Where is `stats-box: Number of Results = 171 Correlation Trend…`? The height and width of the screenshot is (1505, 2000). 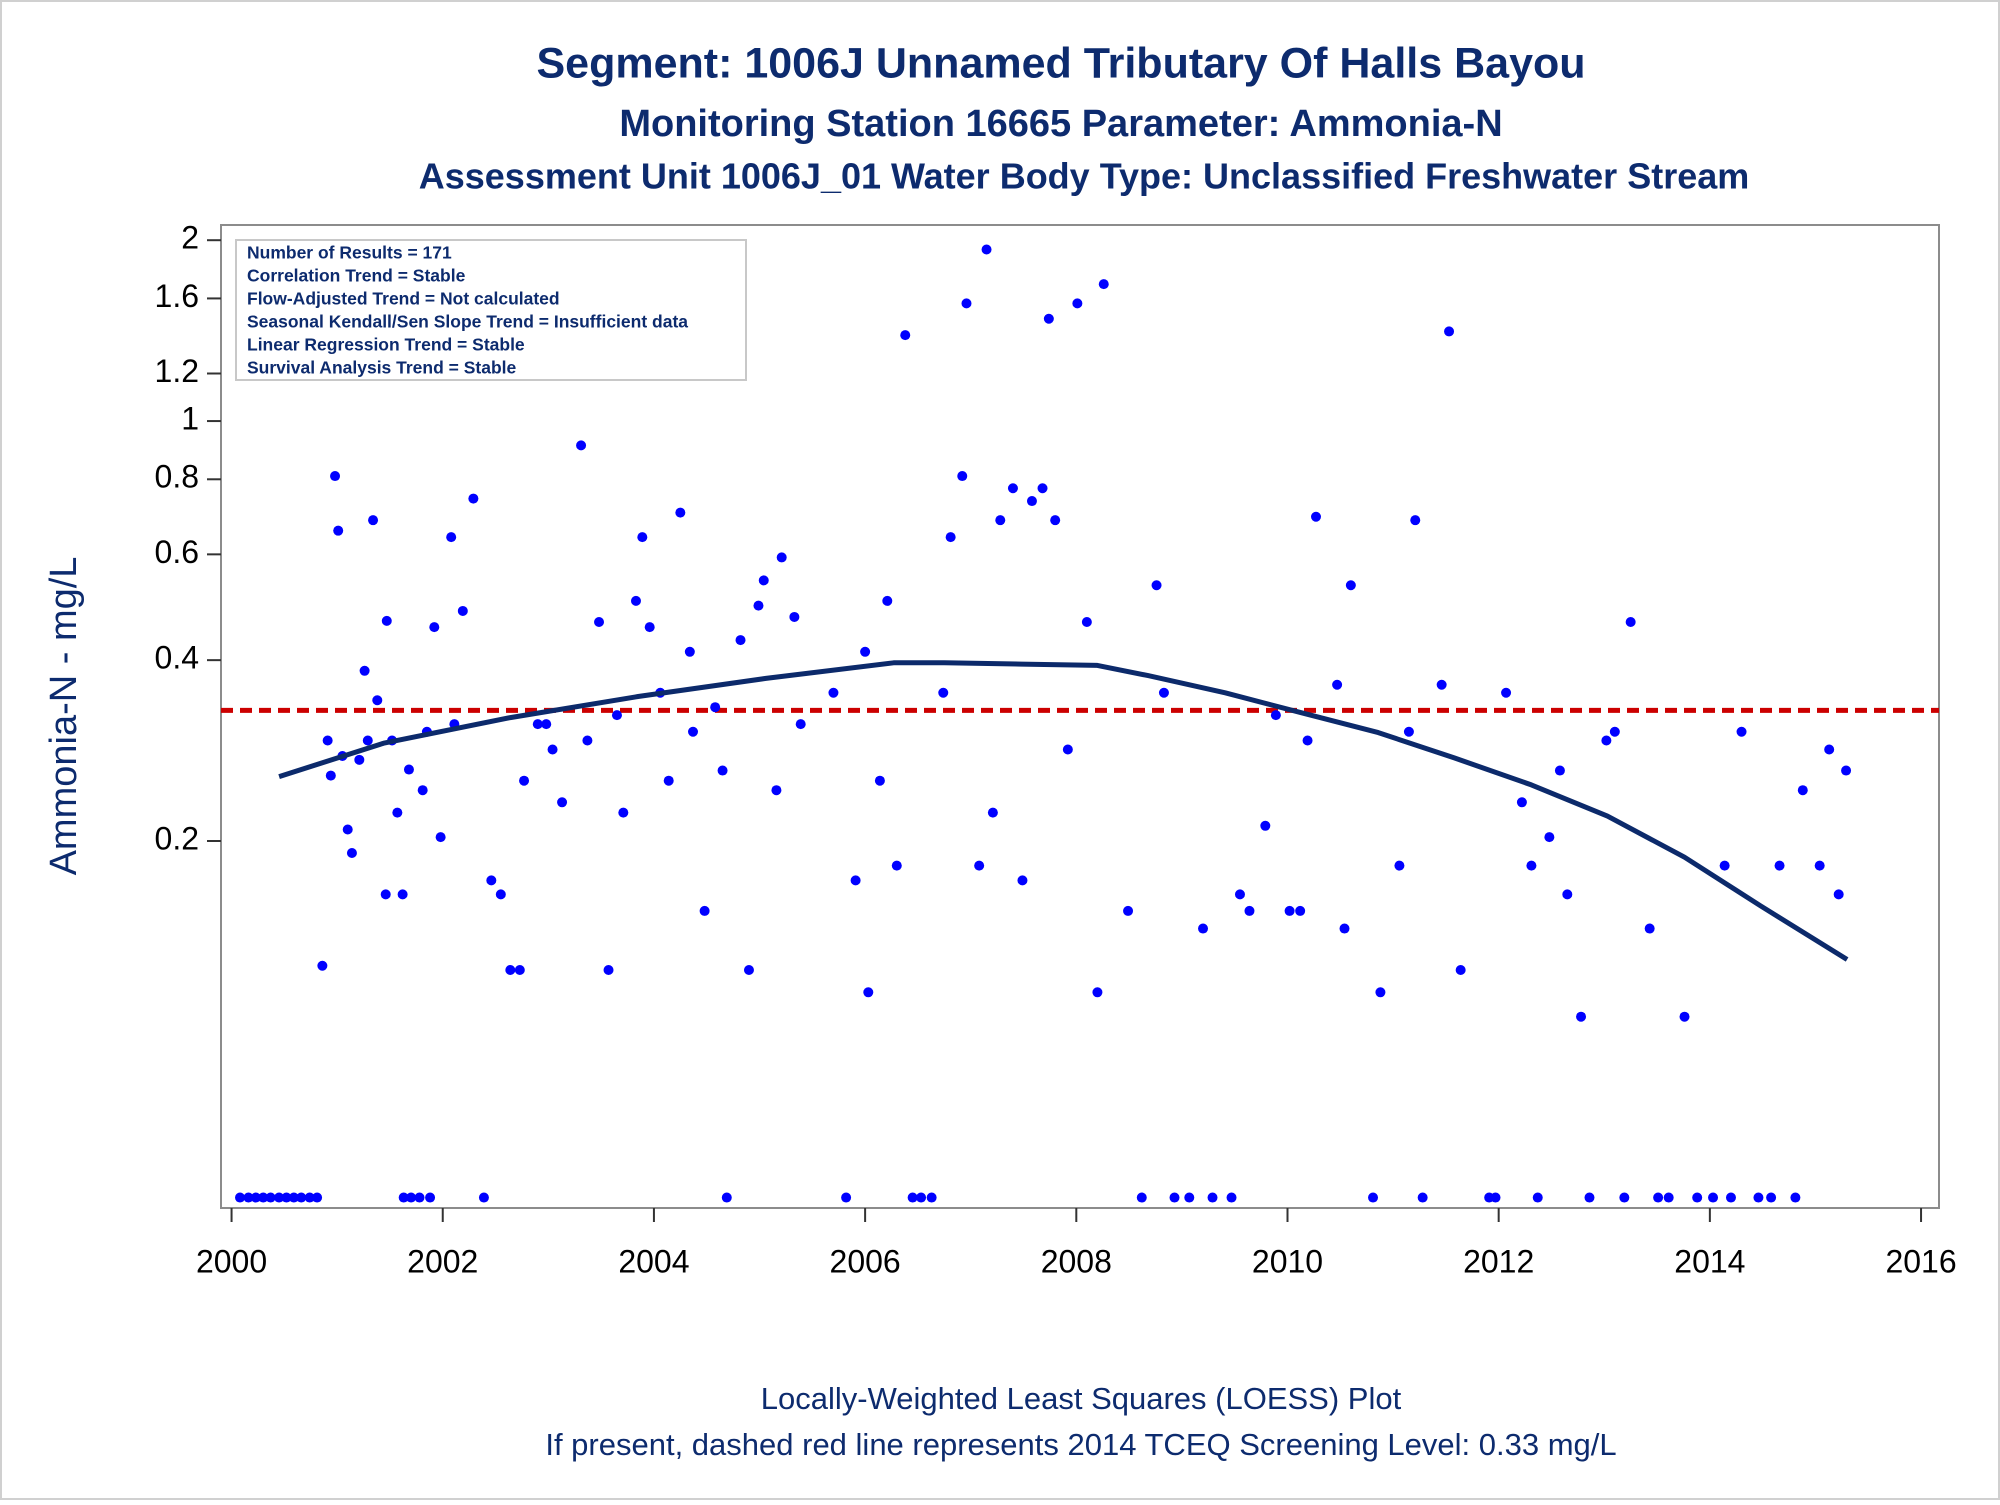 stats-box: Number of Results = 171 Correlation Trend… is located at coordinates (491, 310).